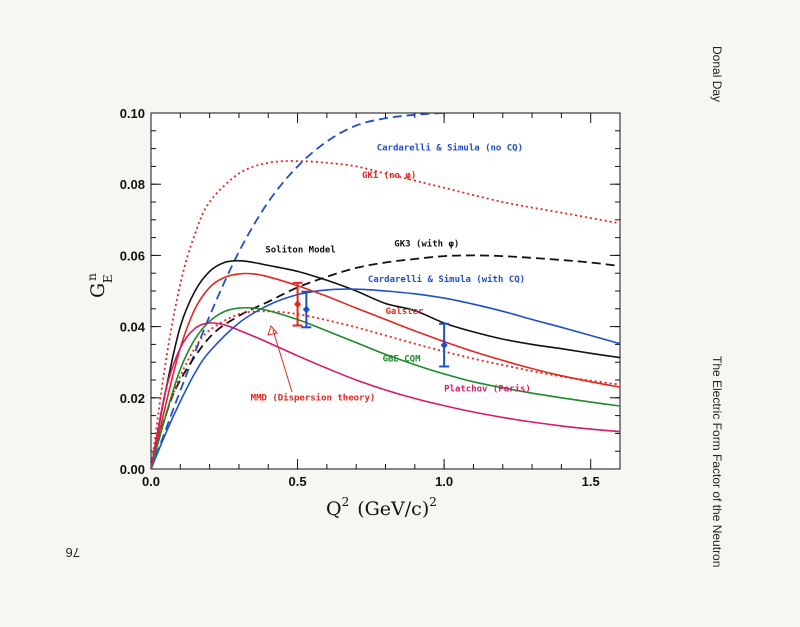 Image resolution: width=800 pixels, height=627 pixels. What do you see at coordinates (298, 481) in the screenshot?
I see `x-tick-label: 0.5` at bounding box center [298, 481].